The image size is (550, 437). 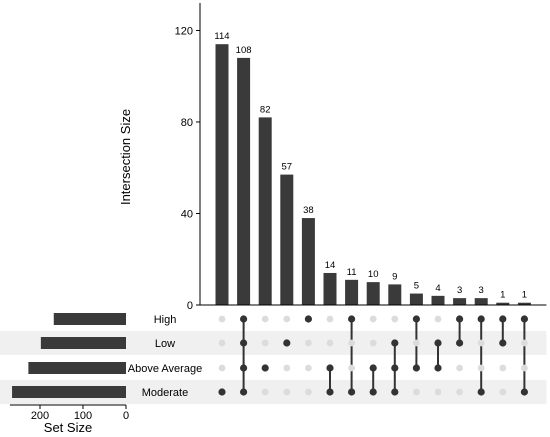 I want to click on membership-matrix, so click(x=373, y=355).